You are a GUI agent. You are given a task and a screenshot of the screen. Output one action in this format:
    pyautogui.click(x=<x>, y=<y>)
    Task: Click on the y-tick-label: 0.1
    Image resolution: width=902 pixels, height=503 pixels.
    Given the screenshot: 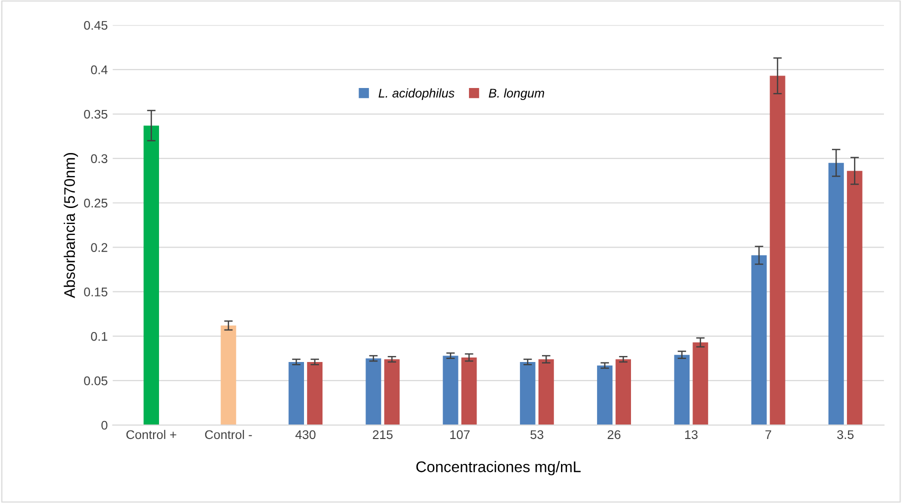 What is the action you would take?
    pyautogui.click(x=99, y=336)
    